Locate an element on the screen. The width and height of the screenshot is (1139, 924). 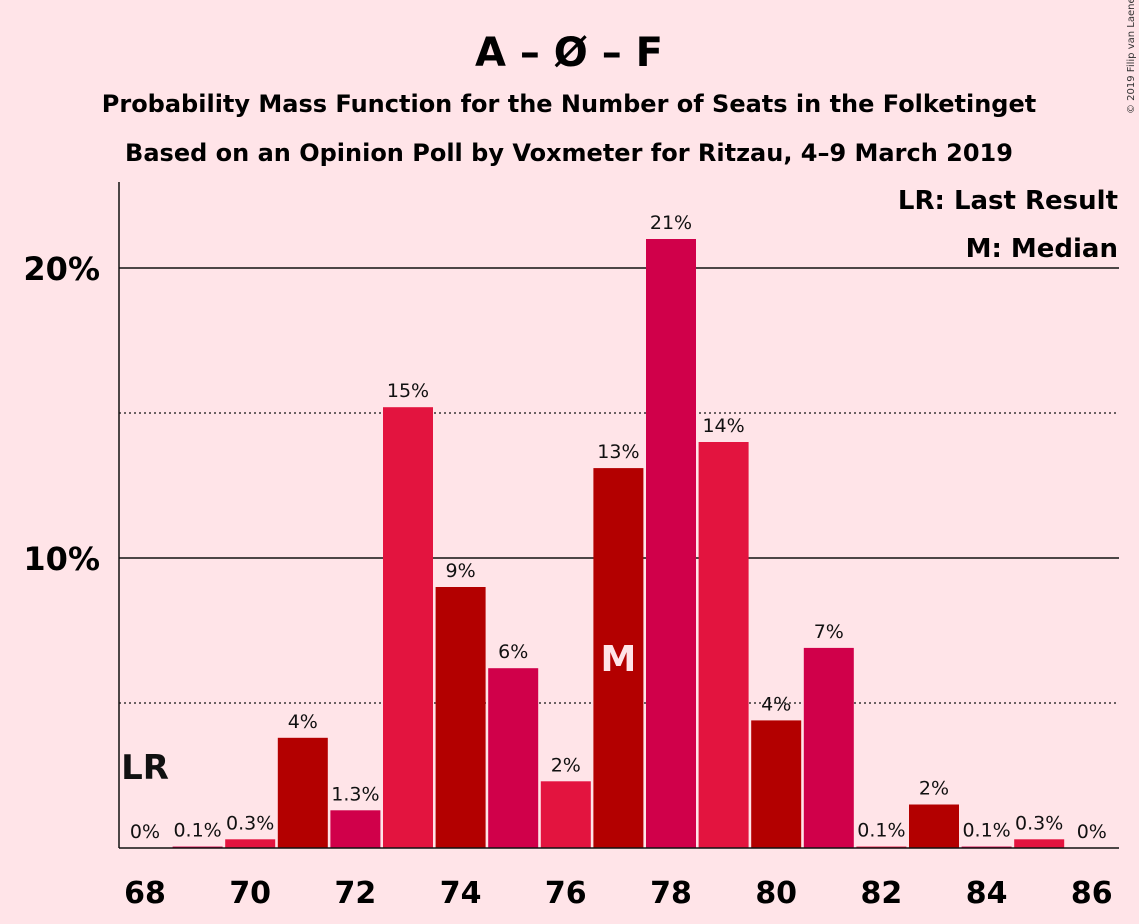
x-tick-84: 84 is located at coordinates (987, 893).